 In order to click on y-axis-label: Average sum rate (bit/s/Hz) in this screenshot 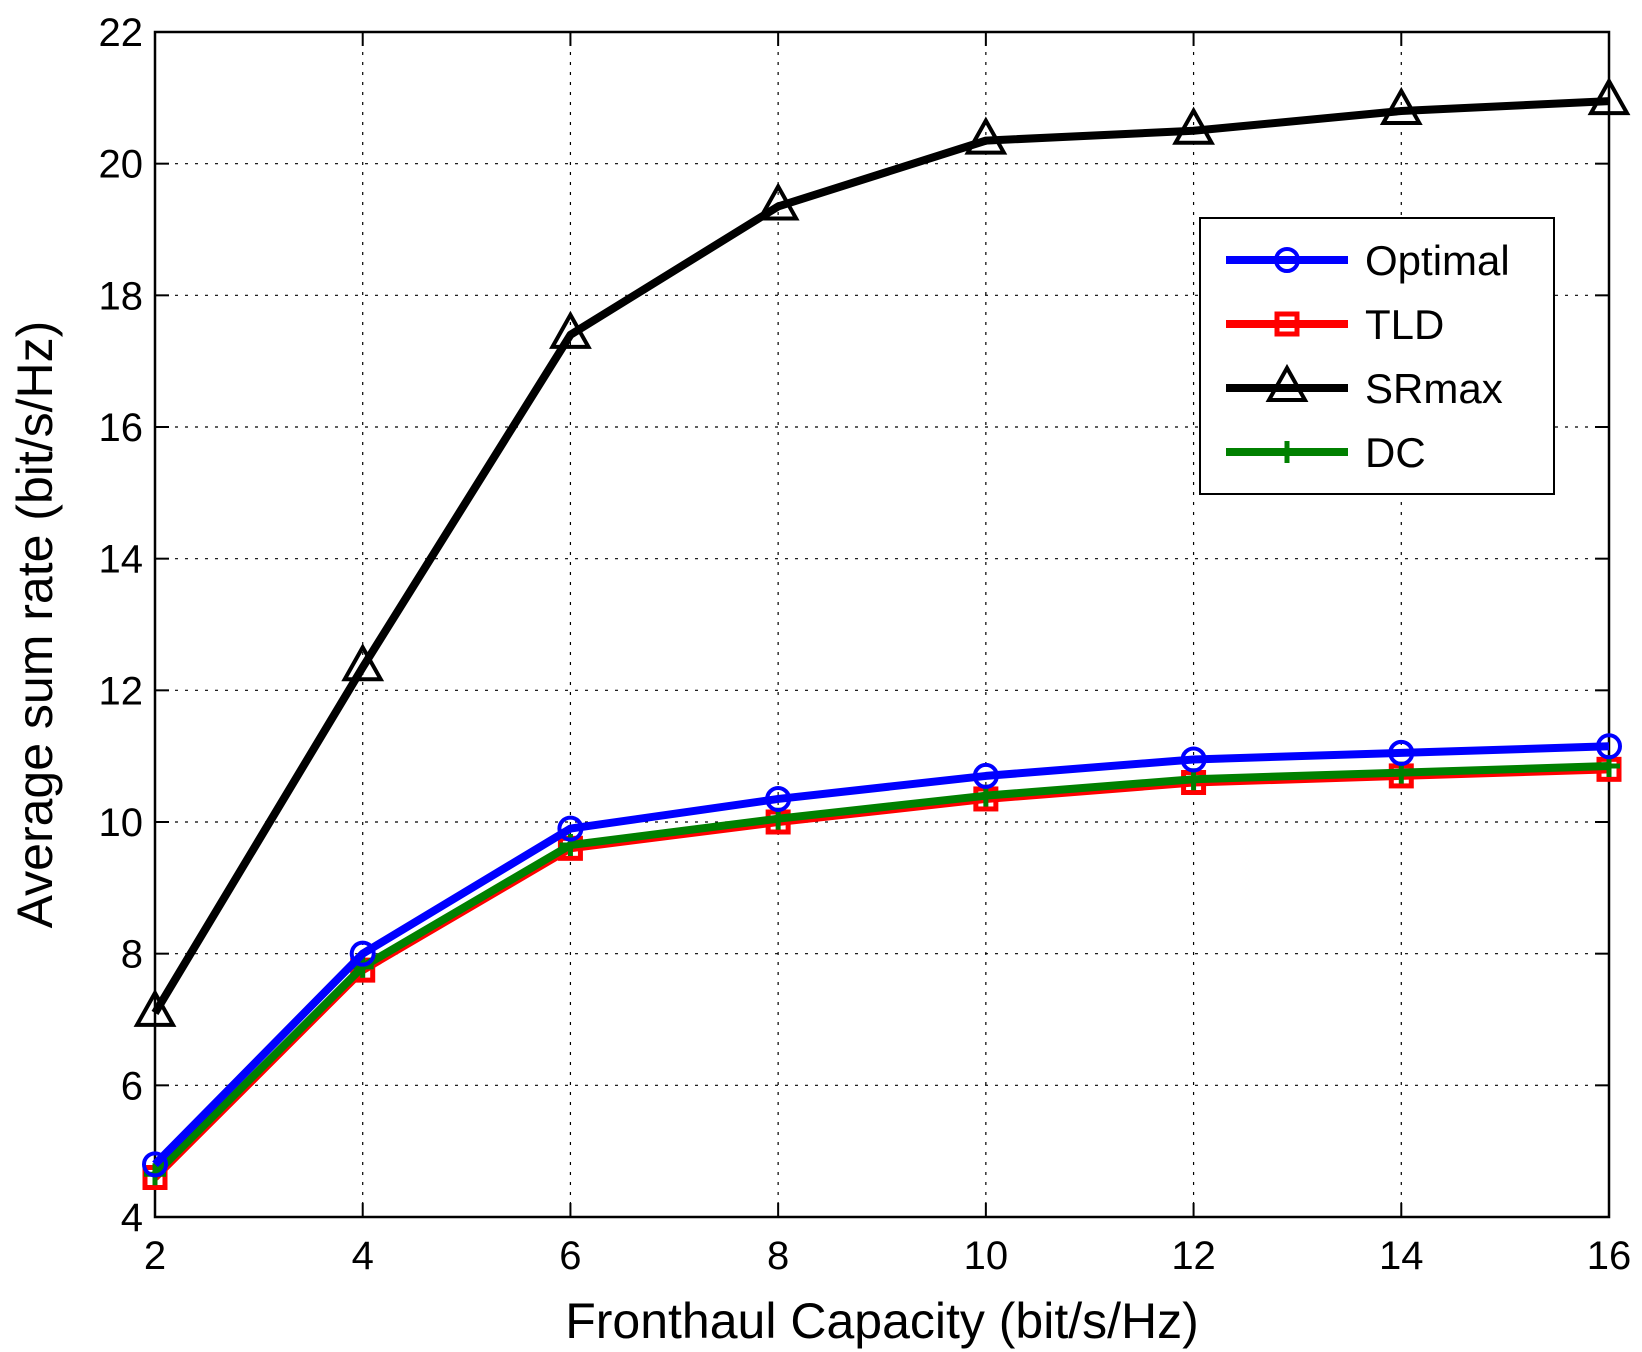, I will do `click(35, 625)`.